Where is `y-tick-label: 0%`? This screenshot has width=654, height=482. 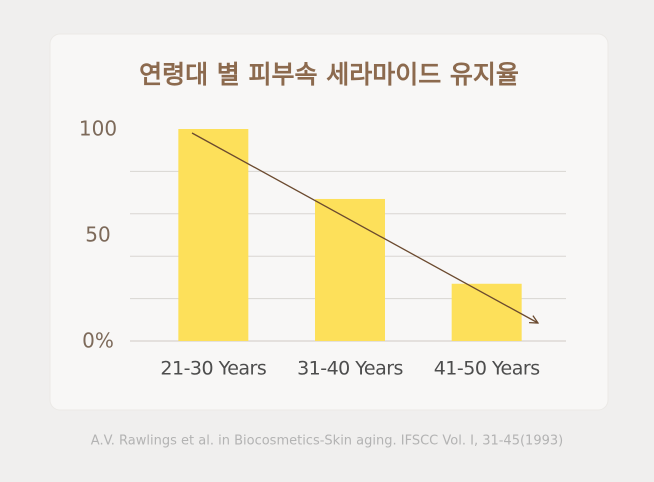 y-tick-label: 0% is located at coordinates (98, 341).